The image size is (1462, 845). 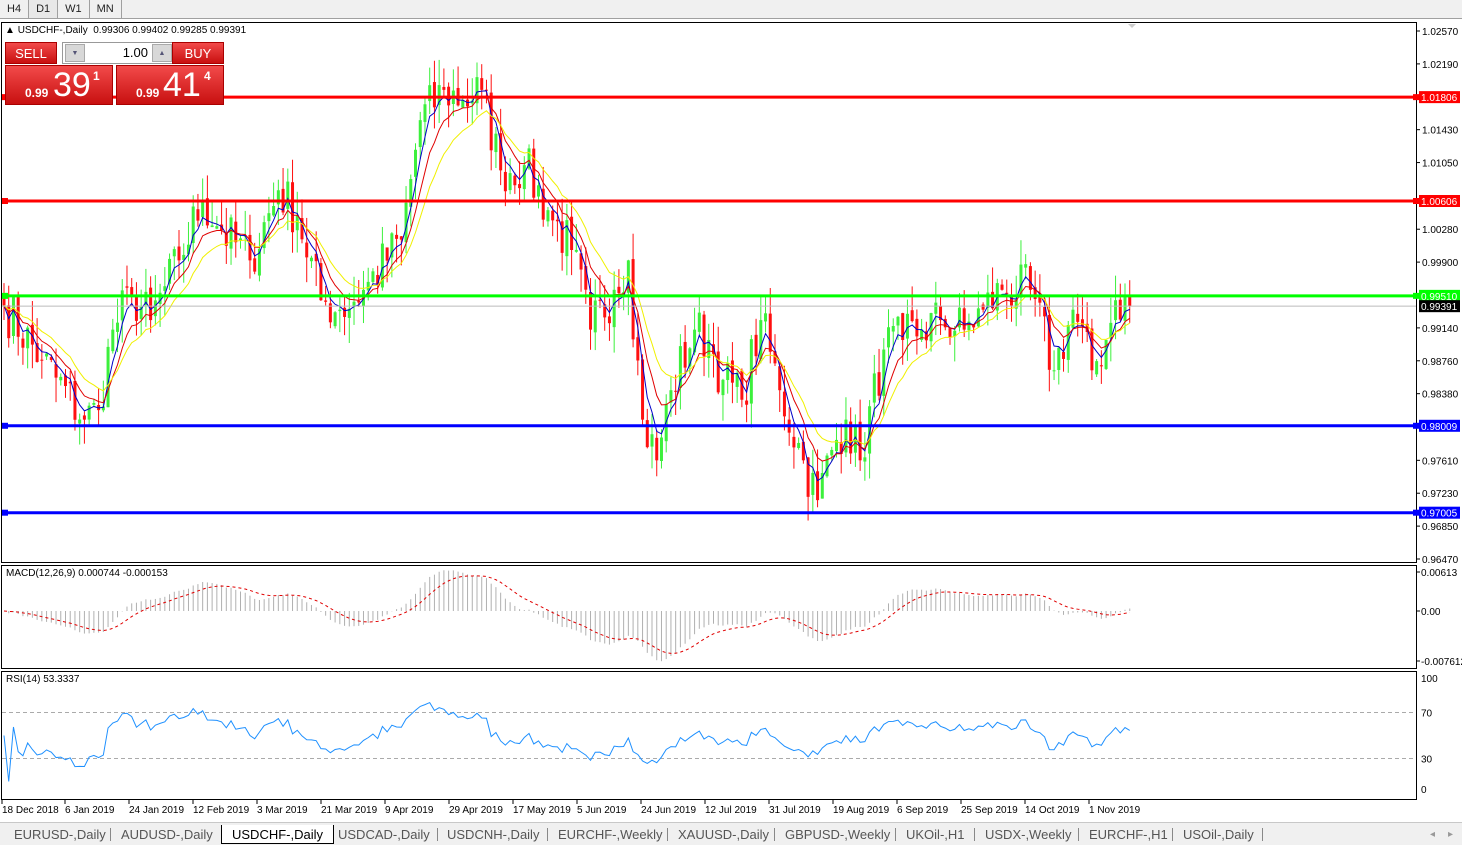 What do you see at coordinates (182, 85) in the screenshot?
I see `buy-price-pips: 41` at bounding box center [182, 85].